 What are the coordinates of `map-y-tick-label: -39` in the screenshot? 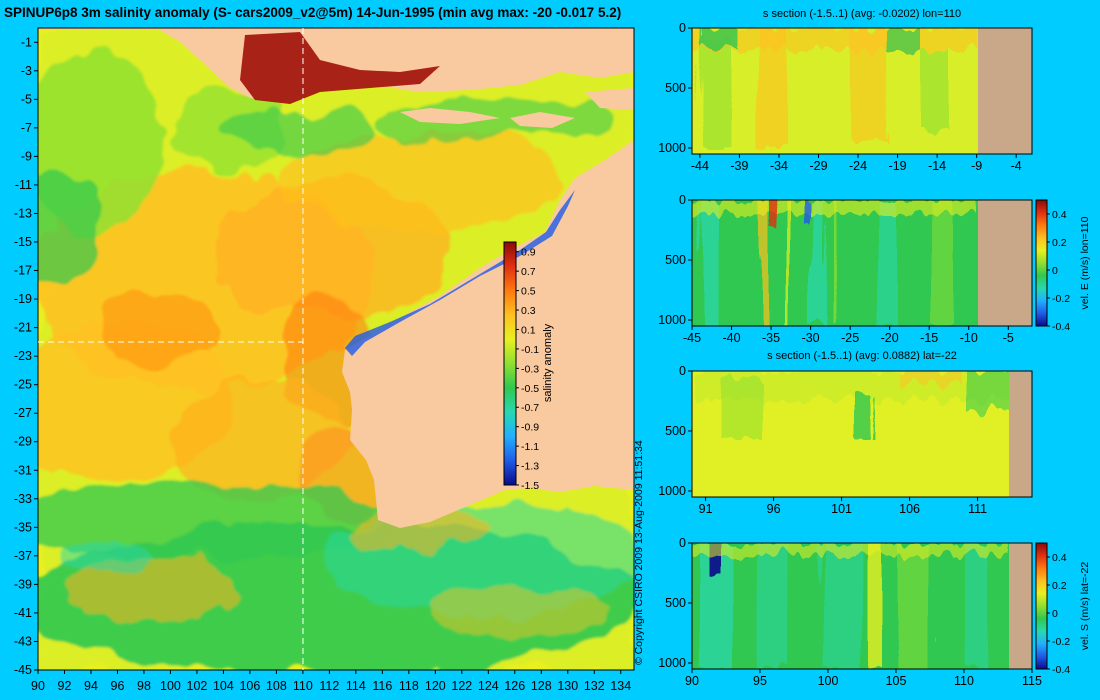 It's located at (23, 584).